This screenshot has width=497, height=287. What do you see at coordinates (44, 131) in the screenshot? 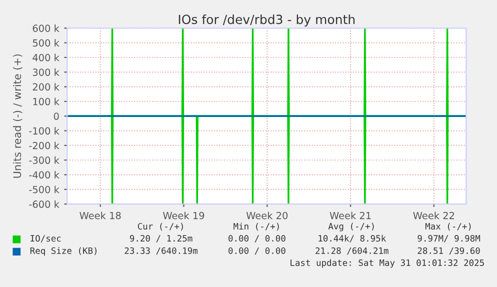
I see `y-tick-label: -100 k` at bounding box center [44, 131].